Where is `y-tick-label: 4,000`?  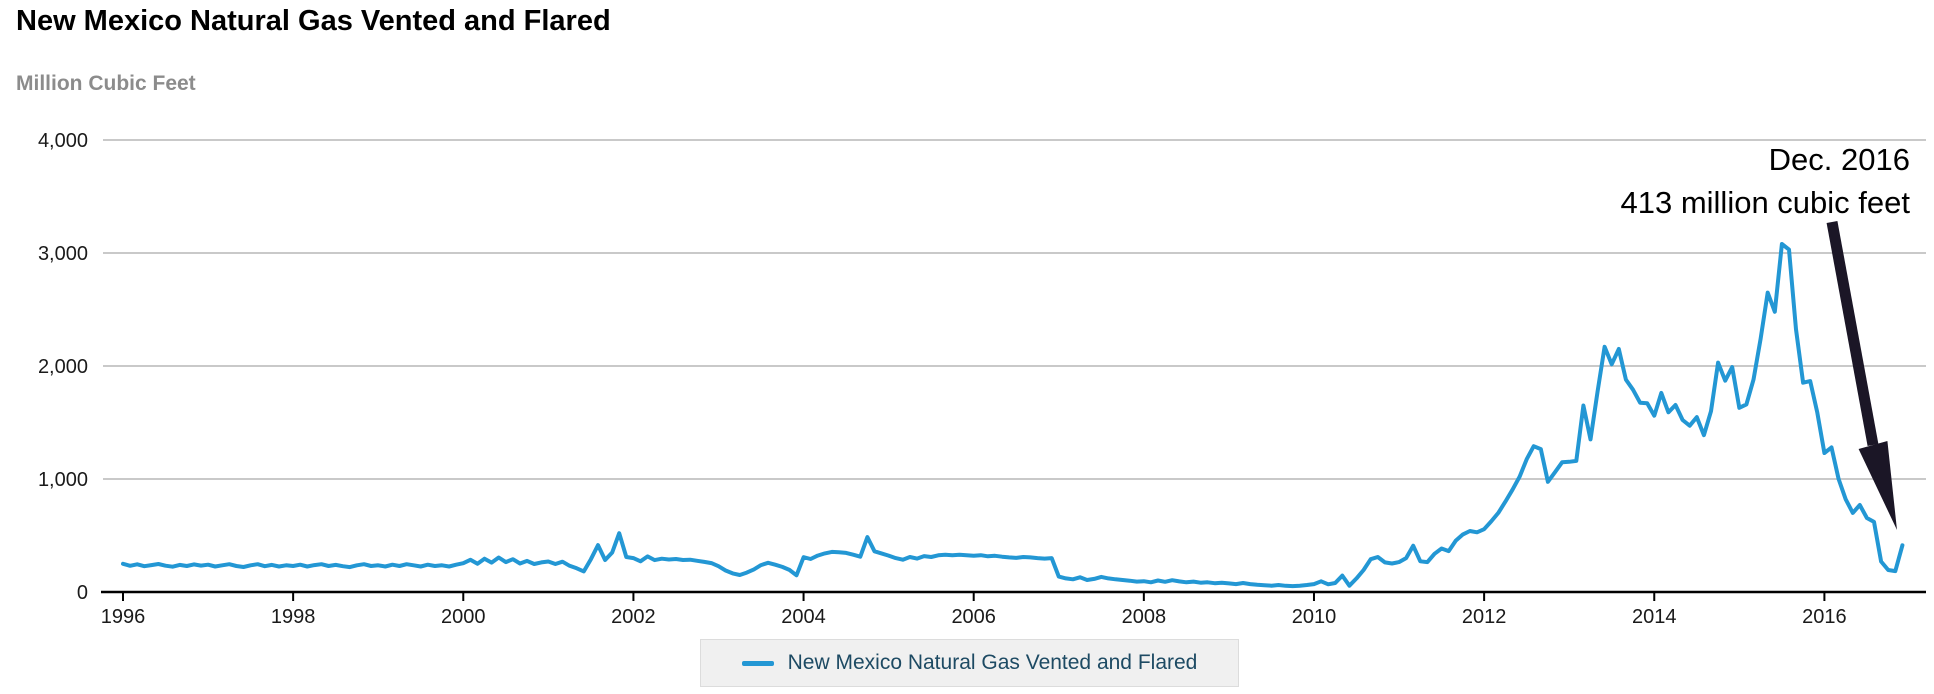
y-tick-label: 4,000 is located at coordinates (63, 141).